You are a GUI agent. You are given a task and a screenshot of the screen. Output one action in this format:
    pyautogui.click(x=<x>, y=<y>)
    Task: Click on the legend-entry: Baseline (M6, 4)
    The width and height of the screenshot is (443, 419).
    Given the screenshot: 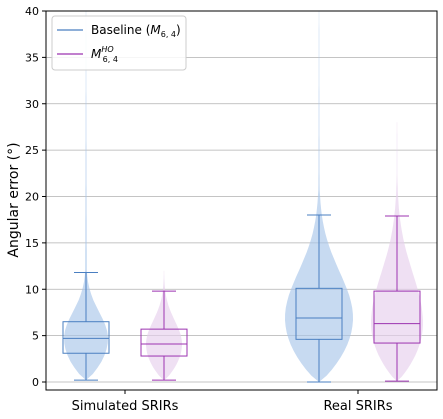 What is the action you would take?
    pyautogui.click(x=136, y=31)
    